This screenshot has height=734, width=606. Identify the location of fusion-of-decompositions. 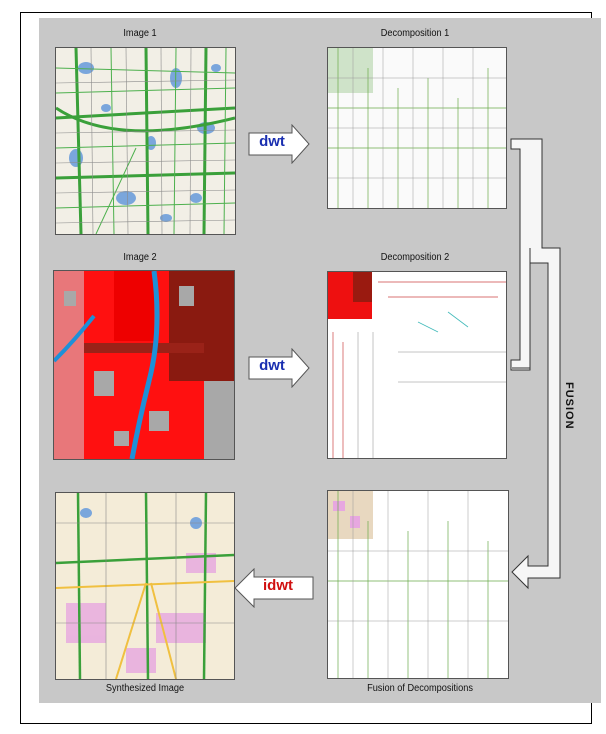
(418, 584).